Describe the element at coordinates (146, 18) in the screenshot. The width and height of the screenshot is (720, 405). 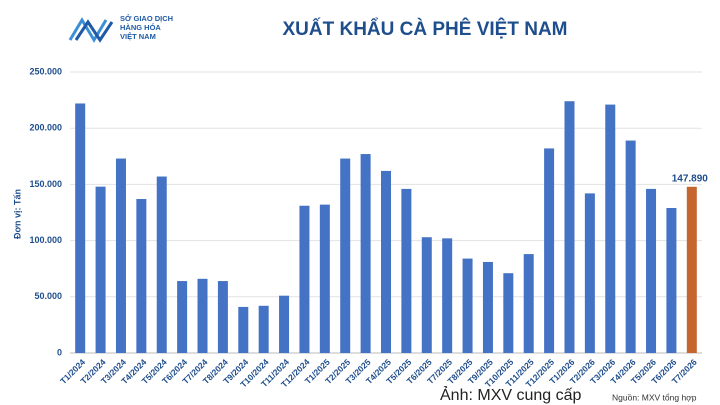
I see `logo-text: SỞ GIAO DỊCH` at that location.